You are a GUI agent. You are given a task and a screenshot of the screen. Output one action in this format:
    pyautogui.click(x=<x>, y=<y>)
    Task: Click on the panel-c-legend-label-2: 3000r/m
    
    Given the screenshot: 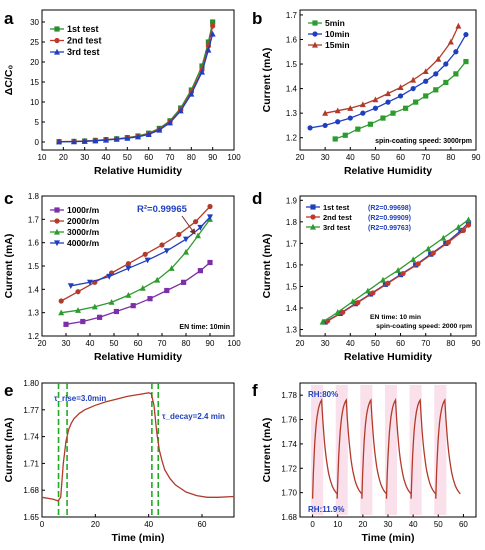 What is the action you would take?
    pyautogui.click(x=83, y=232)
    